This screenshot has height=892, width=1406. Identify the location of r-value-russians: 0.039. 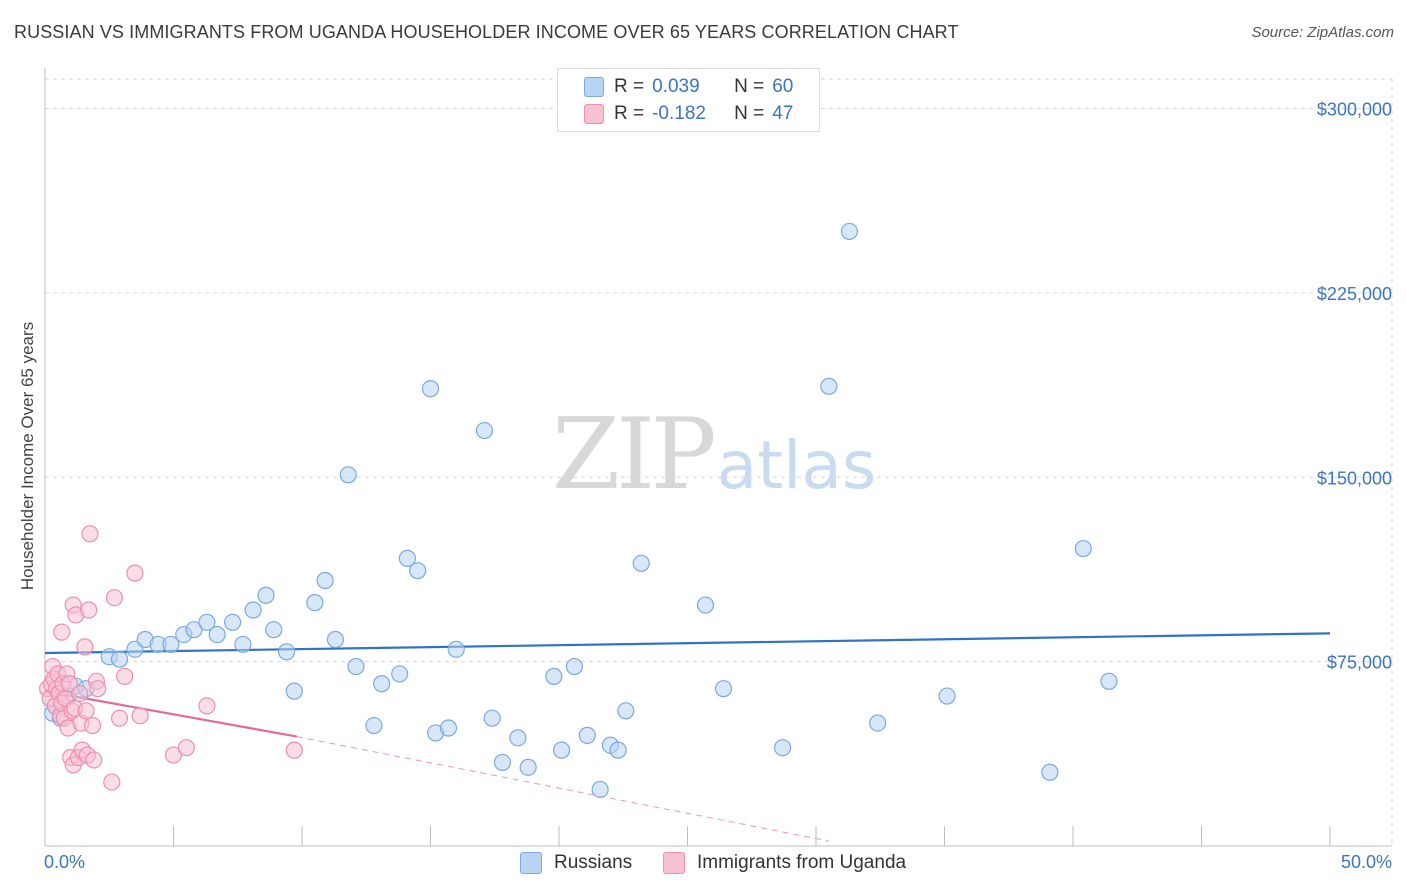
(676, 86).